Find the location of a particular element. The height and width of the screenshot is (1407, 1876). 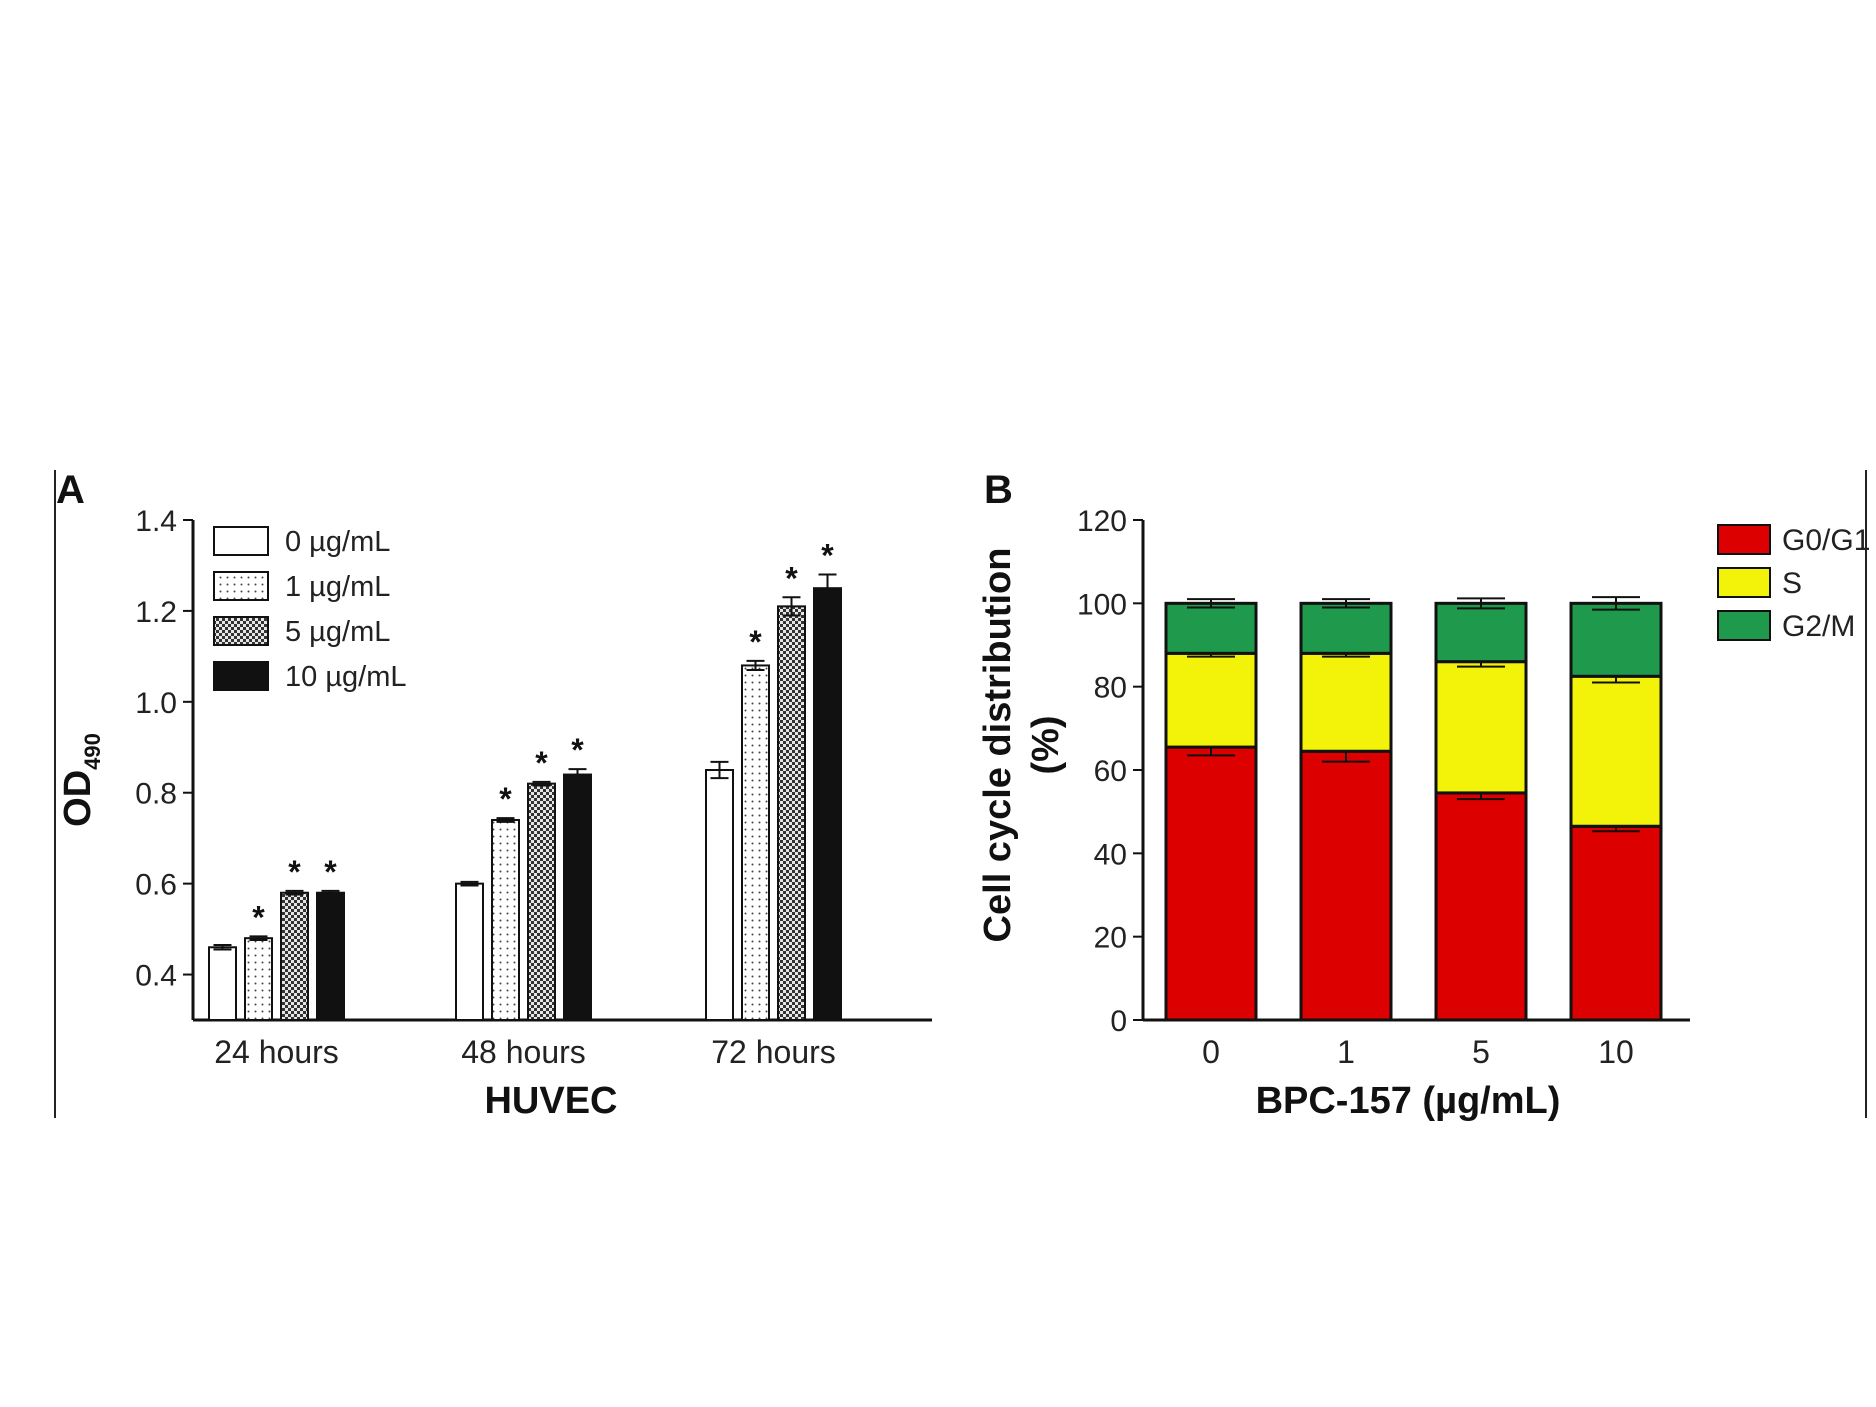

panel-b-x-axis-label: BPC-157 (µg/mL) is located at coordinates (1408, 1101).